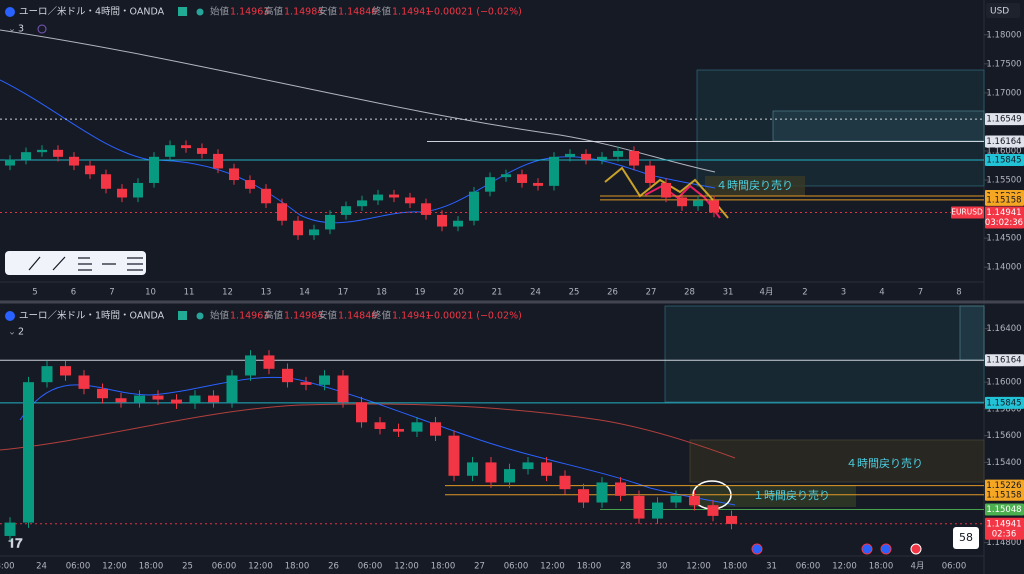 Image resolution: width=1024 pixels, height=574 pixels. I want to click on toolbar-icons, so click(85, 263).